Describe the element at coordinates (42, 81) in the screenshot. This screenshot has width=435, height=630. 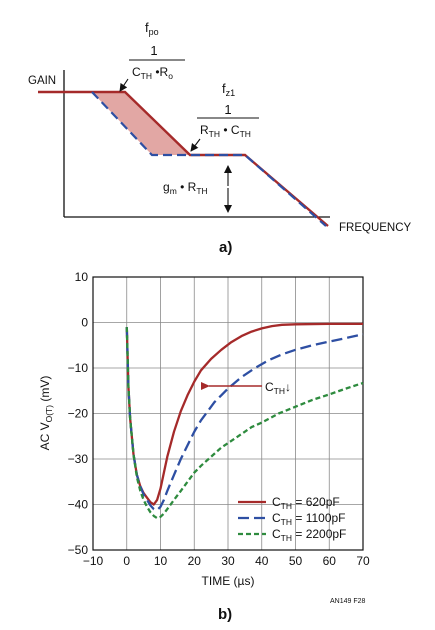
I see `gain-label: GAIN` at that location.